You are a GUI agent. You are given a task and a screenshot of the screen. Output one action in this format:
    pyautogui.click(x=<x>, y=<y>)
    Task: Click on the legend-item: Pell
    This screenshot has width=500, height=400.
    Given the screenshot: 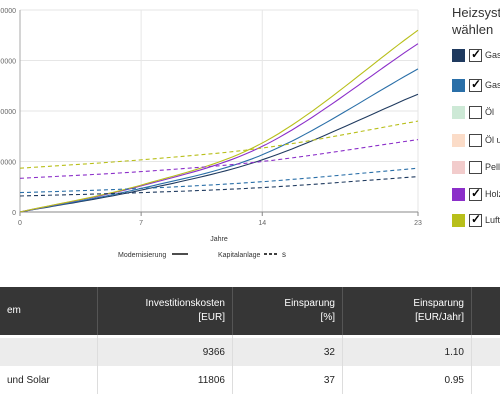 What is the action you would take?
    pyautogui.click(x=476, y=168)
    